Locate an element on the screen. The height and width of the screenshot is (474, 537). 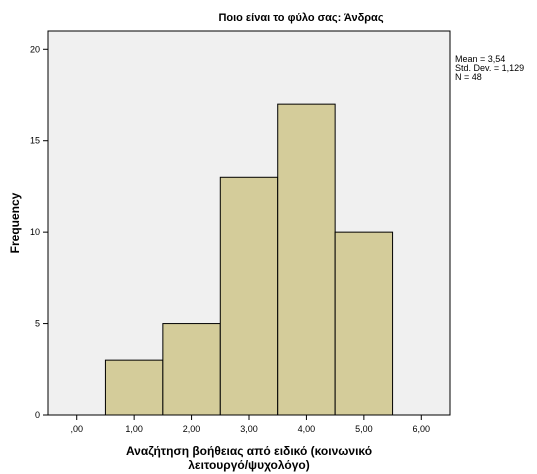
x-tick-label: 3,00 is located at coordinates (249, 429).